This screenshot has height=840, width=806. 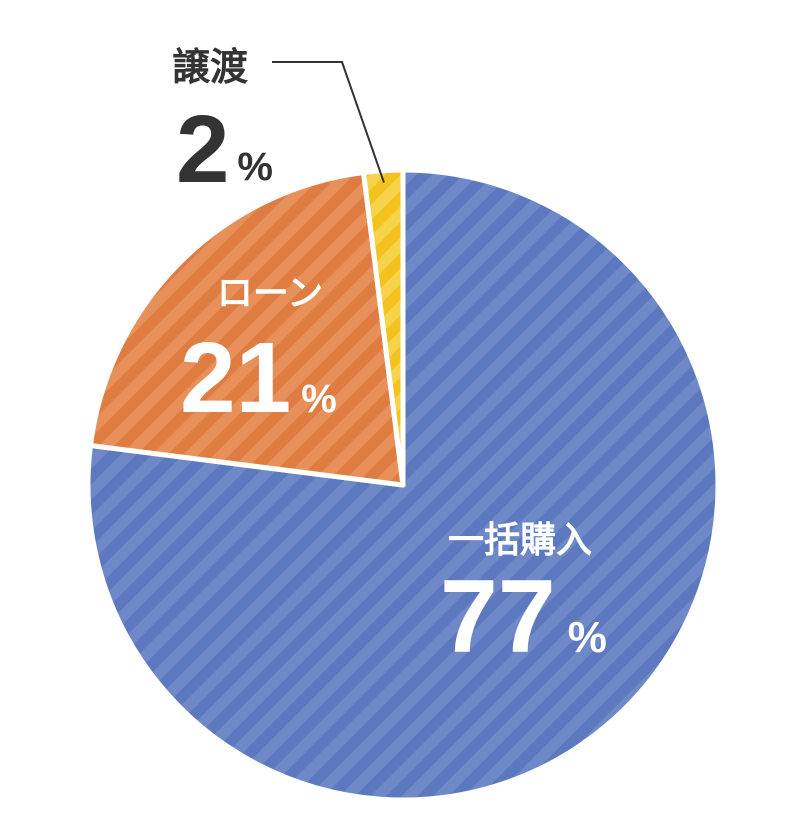 I want to click on slice-value-1: 21, so click(x=235, y=378).